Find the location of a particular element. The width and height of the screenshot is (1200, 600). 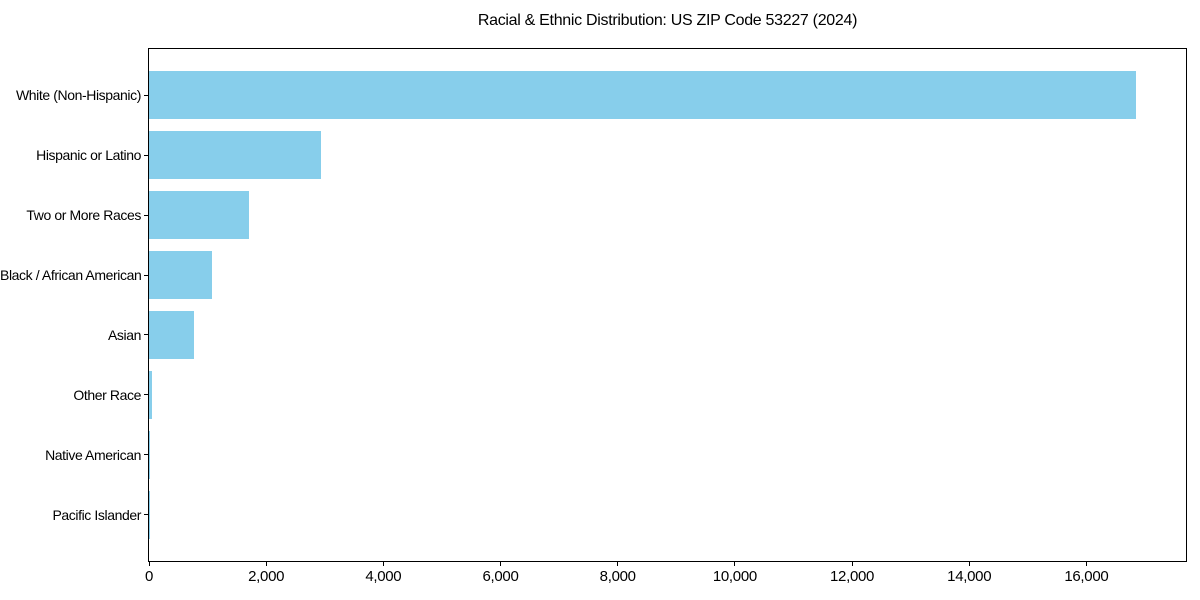

y-tick-label: Hispanic or Latino is located at coordinates (88, 155).